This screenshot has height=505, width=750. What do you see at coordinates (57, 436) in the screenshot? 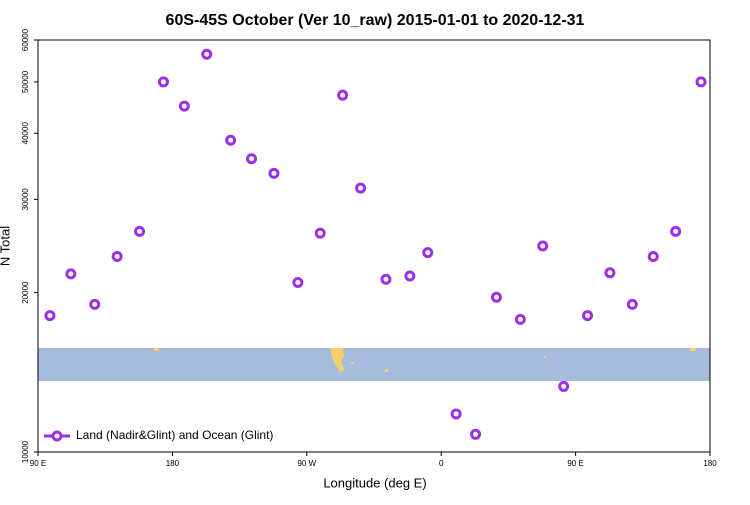
I see `legend-marker` at bounding box center [57, 436].